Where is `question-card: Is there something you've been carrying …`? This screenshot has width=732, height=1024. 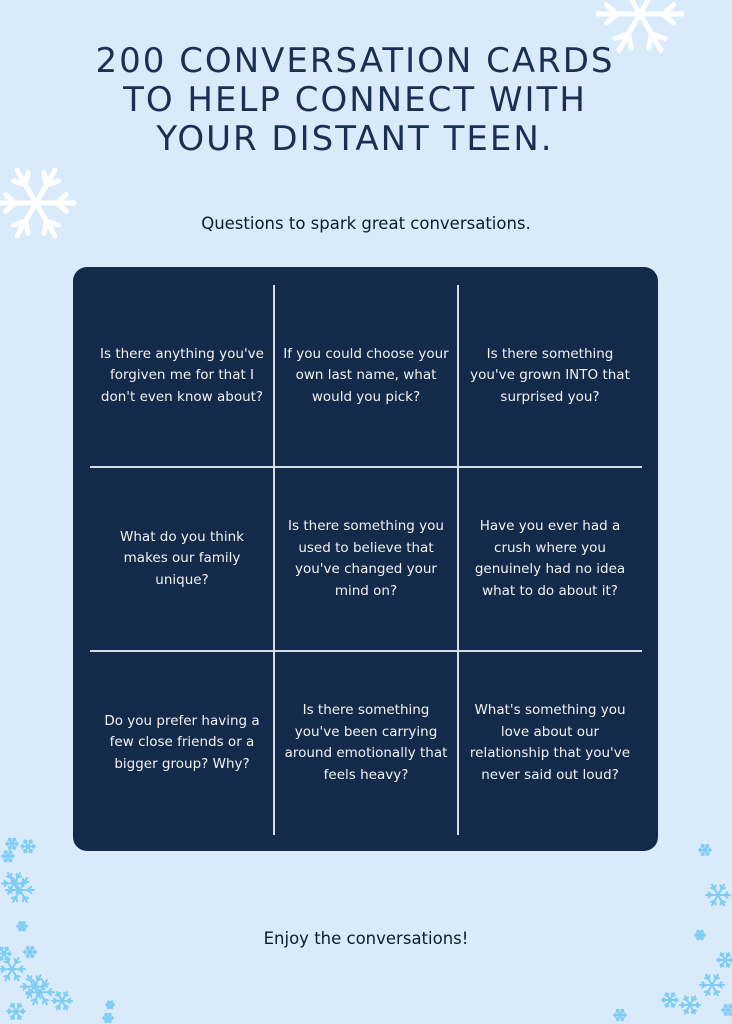 question-card: Is there something you've been carrying … is located at coordinates (366, 742).